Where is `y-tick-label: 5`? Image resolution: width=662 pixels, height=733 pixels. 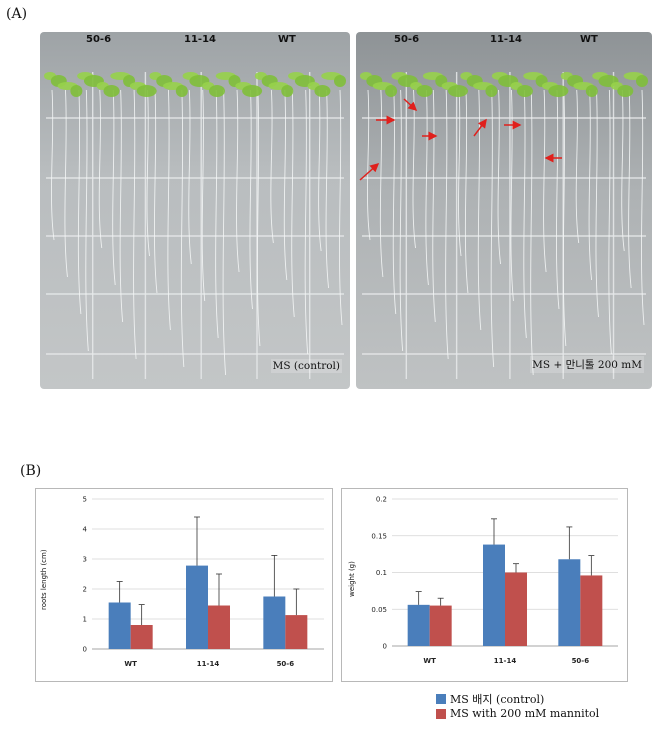 y-tick-label: 5 is located at coordinates (85, 500).